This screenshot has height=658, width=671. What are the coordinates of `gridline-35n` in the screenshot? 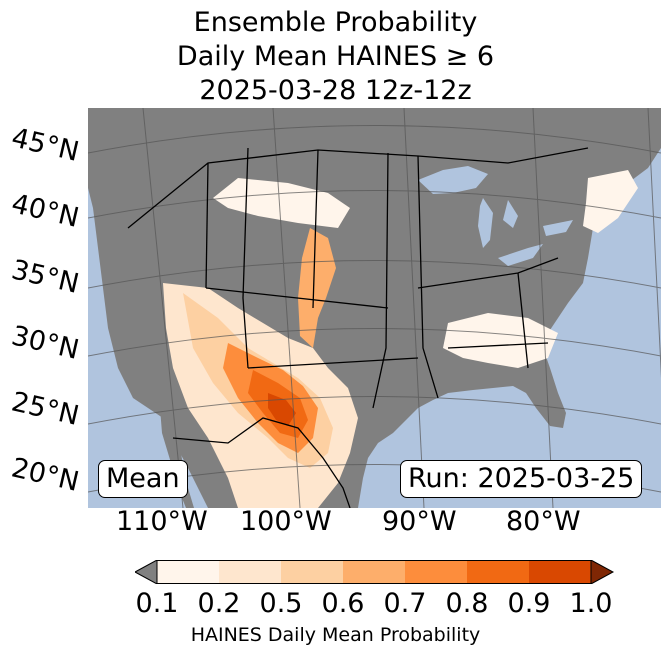 It's located at (374, 274).